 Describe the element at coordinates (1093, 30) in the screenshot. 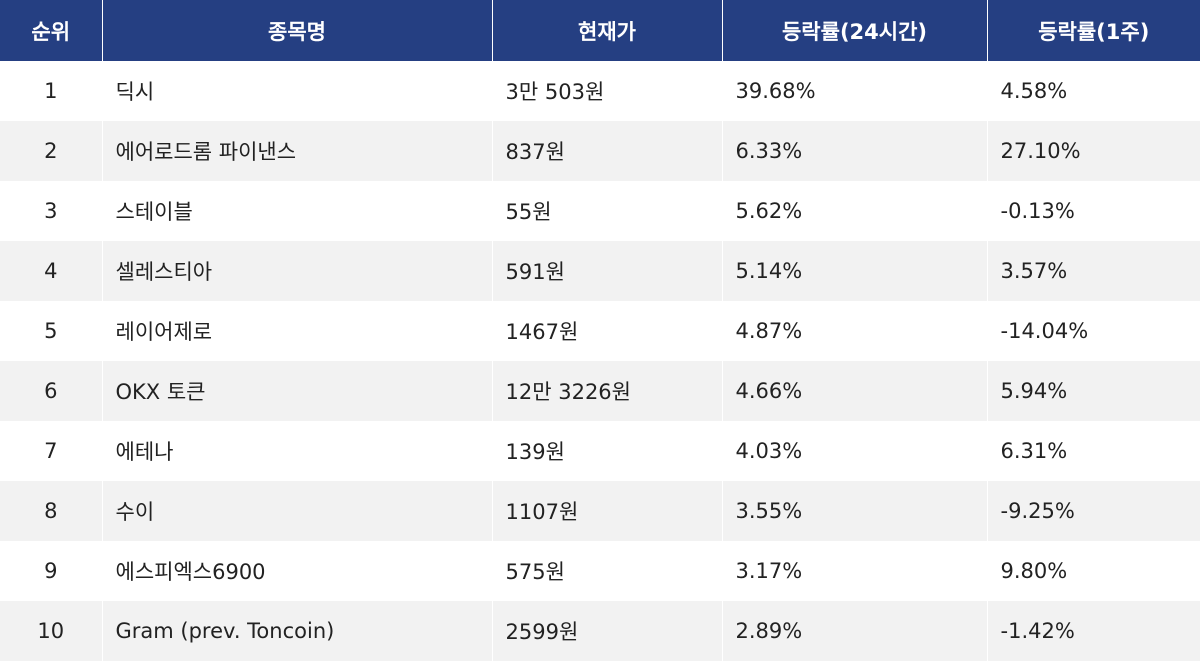

I see `header-change-1w: 등락률(1주)` at that location.